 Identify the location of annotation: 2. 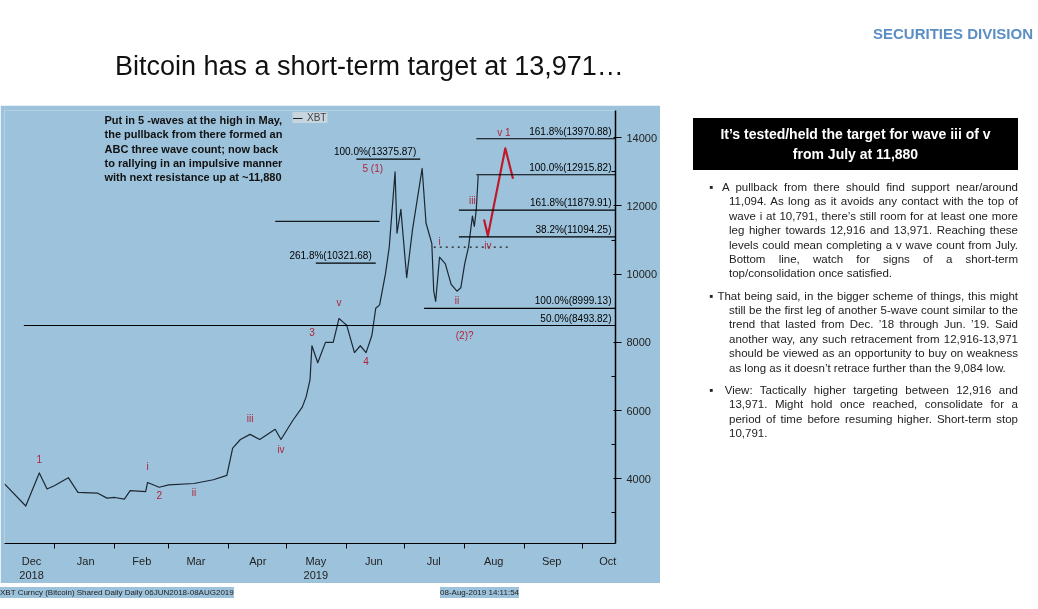
(159, 496).